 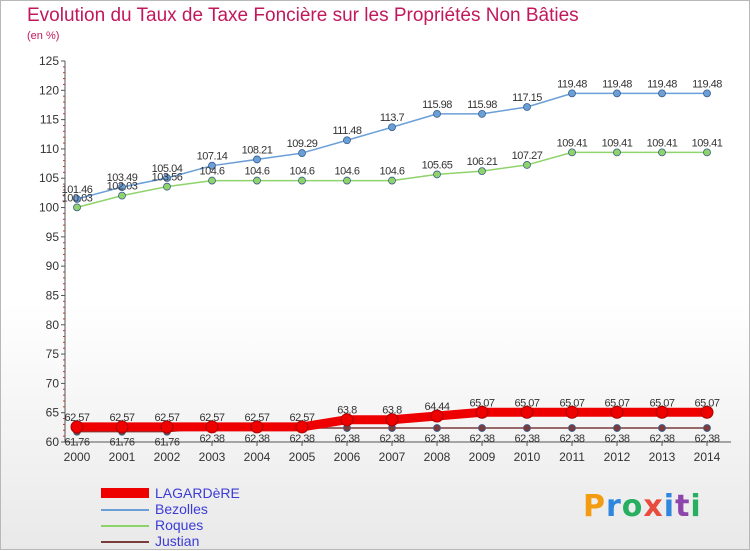 What do you see at coordinates (53, 413) in the screenshot?
I see `y-tick-label: 65` at bounding box center [53, 413].